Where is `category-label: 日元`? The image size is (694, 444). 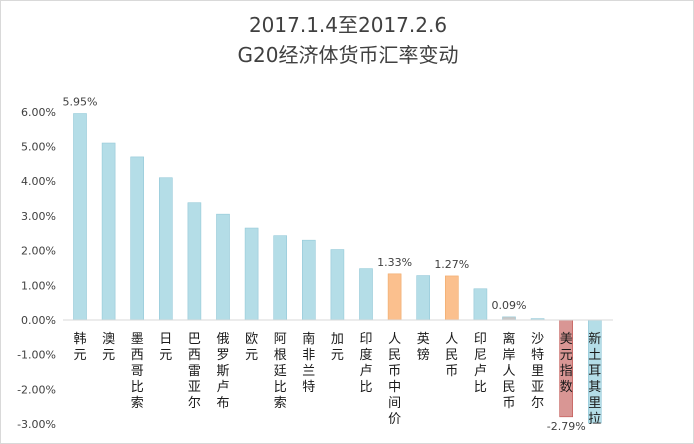 category-label: 日元 is located at coordinates (165, 347).